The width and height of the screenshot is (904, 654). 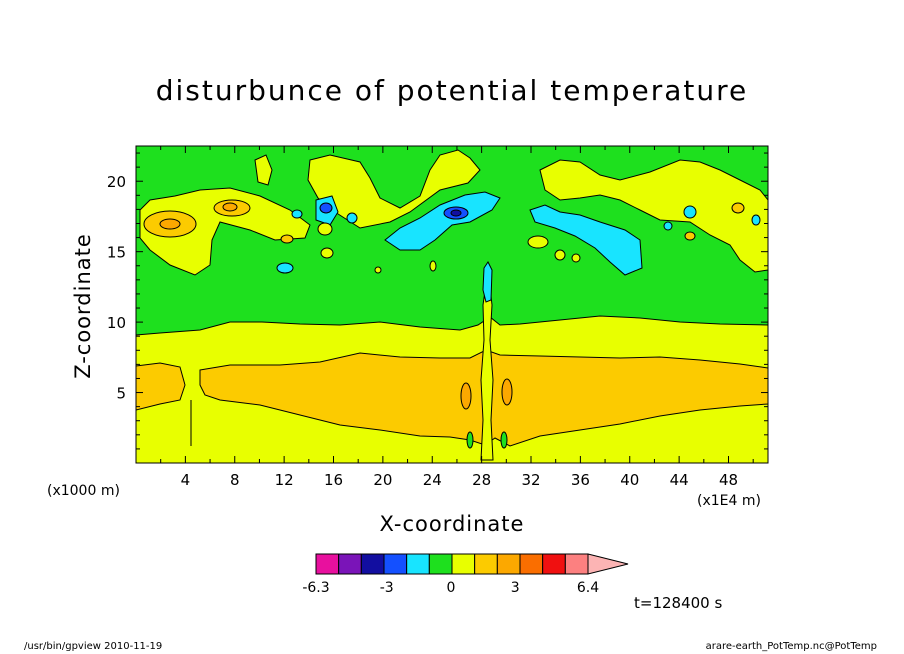 What do you see at coordinates (432, 480) in the screenshot?
I see `x-tick-label: 24` at bounding box center [432, 480].